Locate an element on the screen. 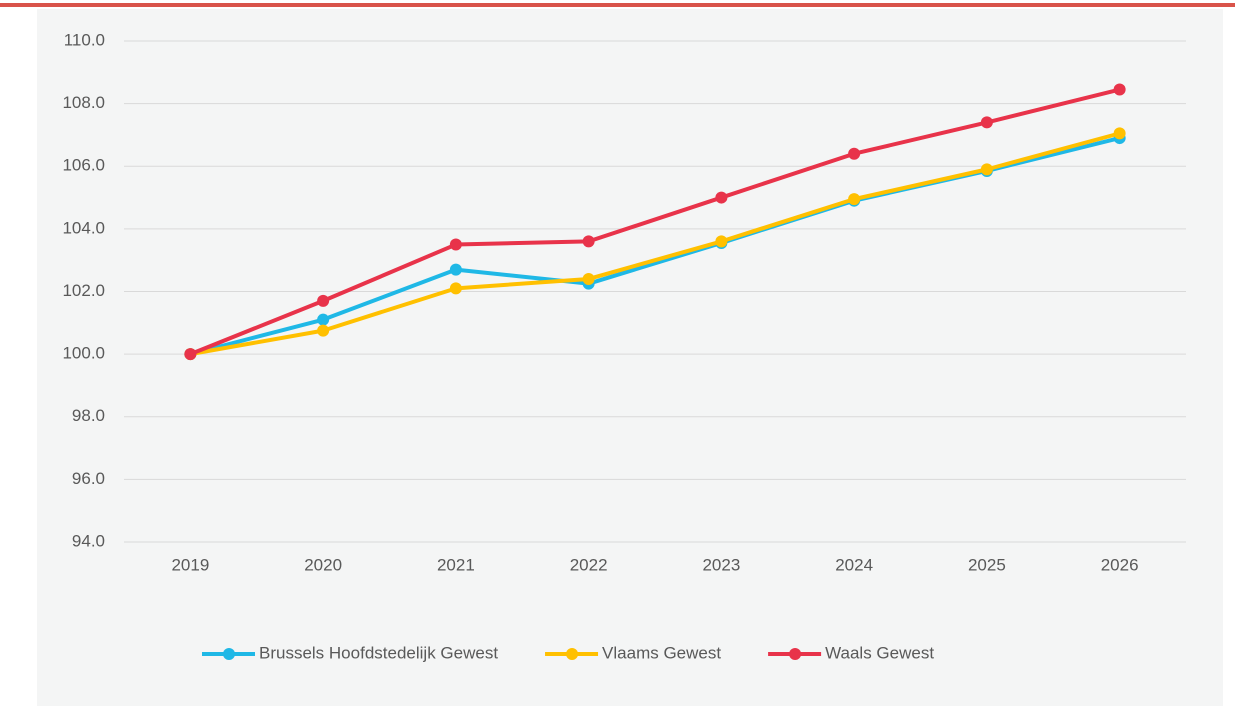 The image size is (1235, 709). x-tick-label: 2020 is located at coordinates (323, 564).